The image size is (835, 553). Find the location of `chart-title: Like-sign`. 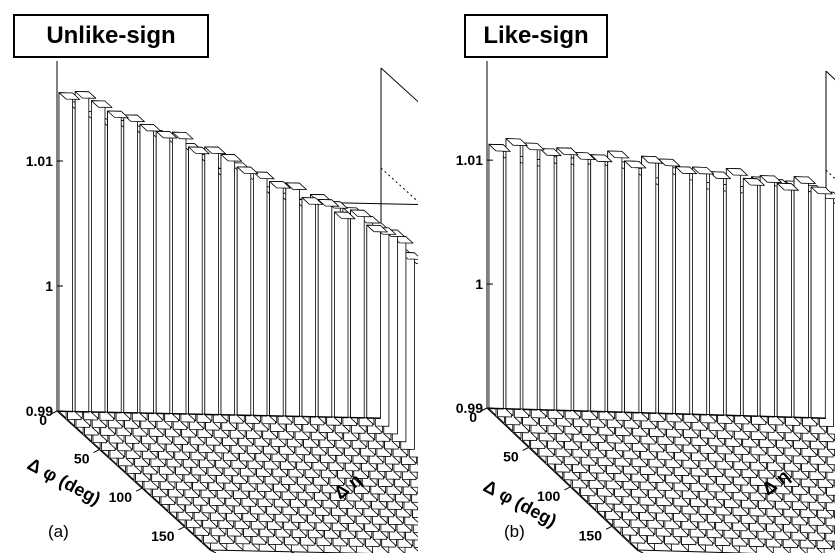

chart-title: Like-sign is located at coordinates (536, 36).